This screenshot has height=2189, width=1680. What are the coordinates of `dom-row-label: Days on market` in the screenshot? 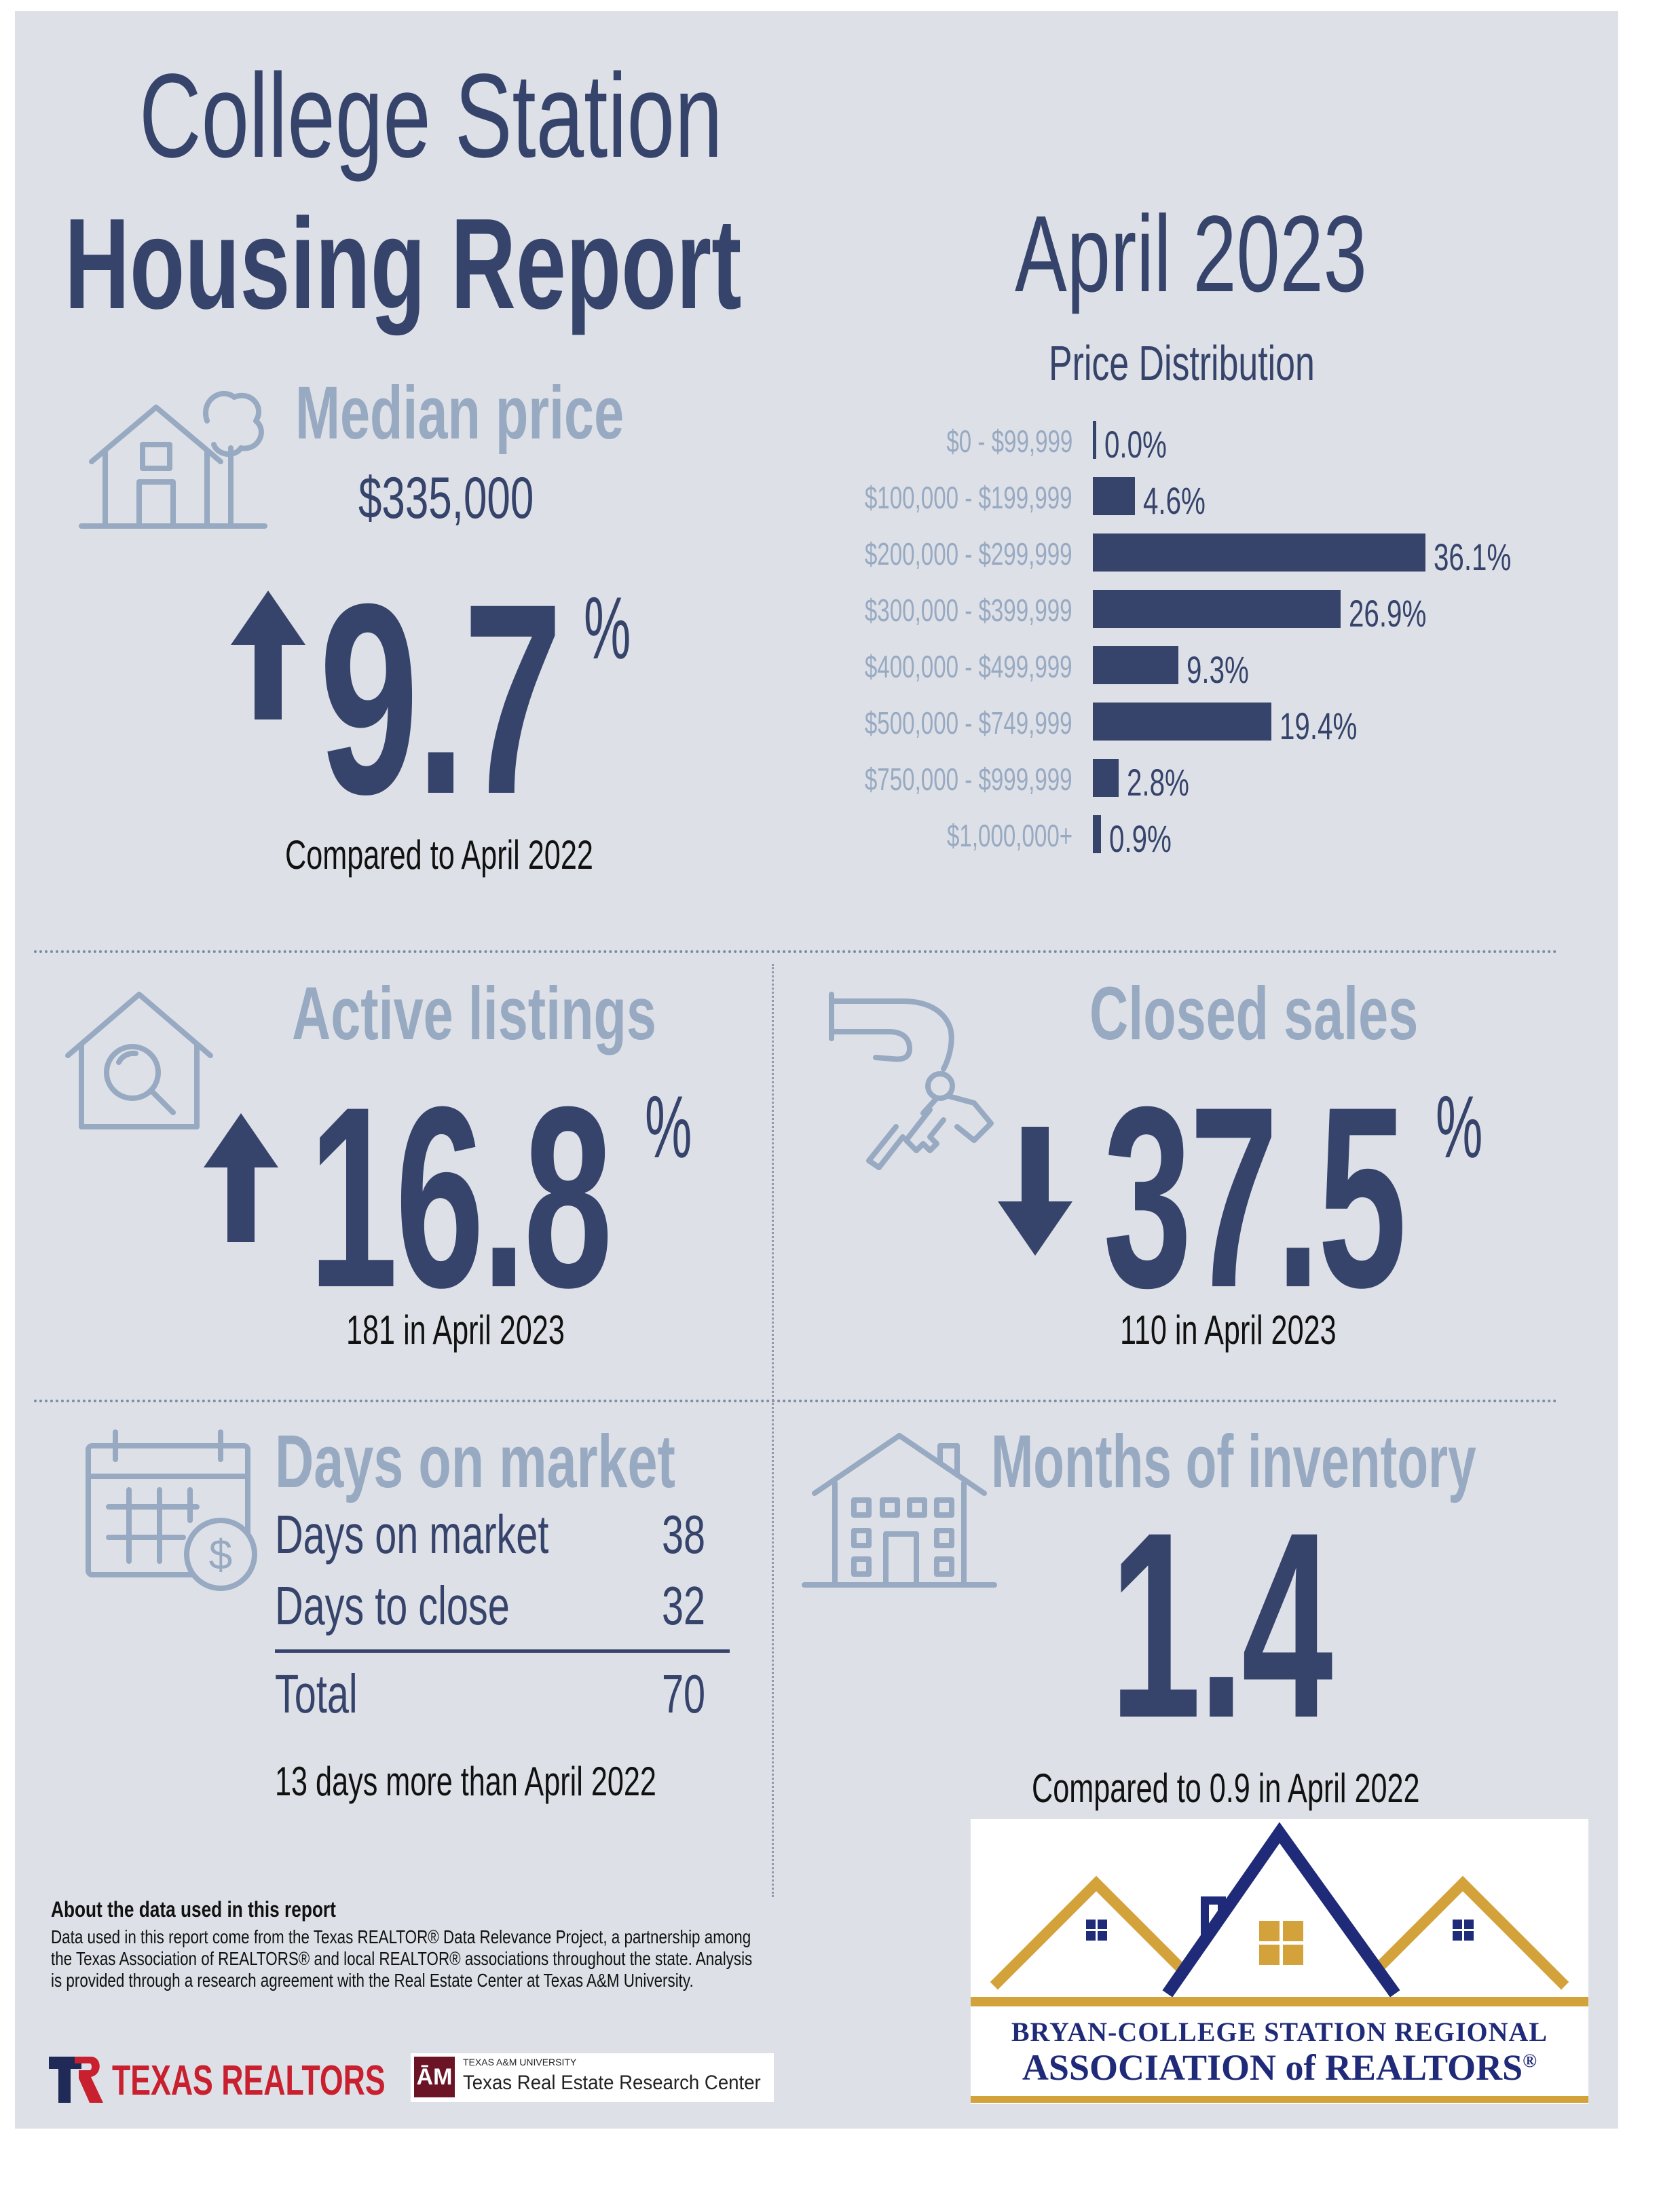 It's located at (412, 1534).